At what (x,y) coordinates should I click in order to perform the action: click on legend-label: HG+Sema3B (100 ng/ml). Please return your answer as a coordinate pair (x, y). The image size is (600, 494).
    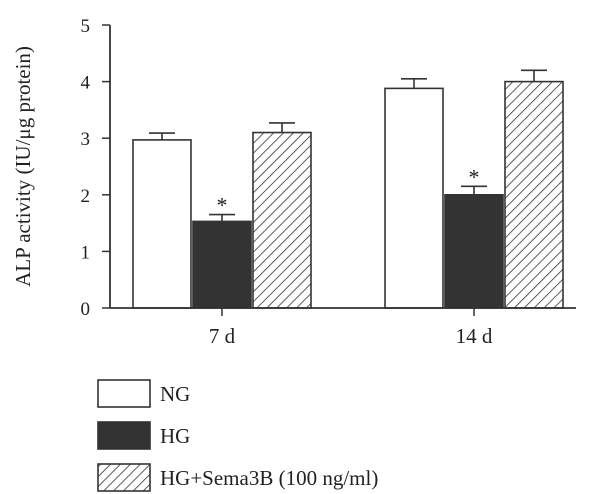
    Looking at the image, I should click on (269, 478).